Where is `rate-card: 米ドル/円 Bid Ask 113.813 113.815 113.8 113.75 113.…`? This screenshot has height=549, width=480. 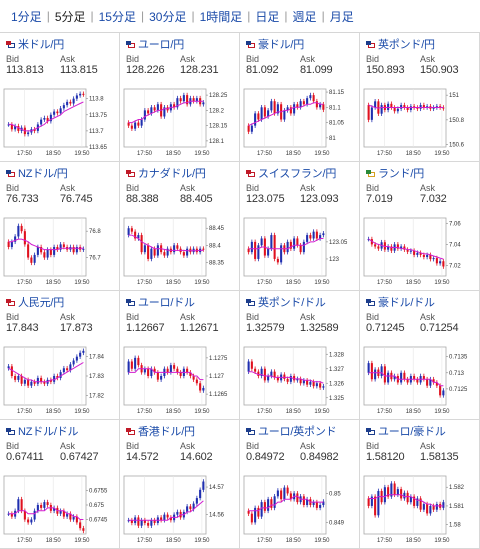
rate-card: 米ドル/円 Bid Ask 113.813 113.815 113.8 113.75 113.… is located at coordinates (60, 97).